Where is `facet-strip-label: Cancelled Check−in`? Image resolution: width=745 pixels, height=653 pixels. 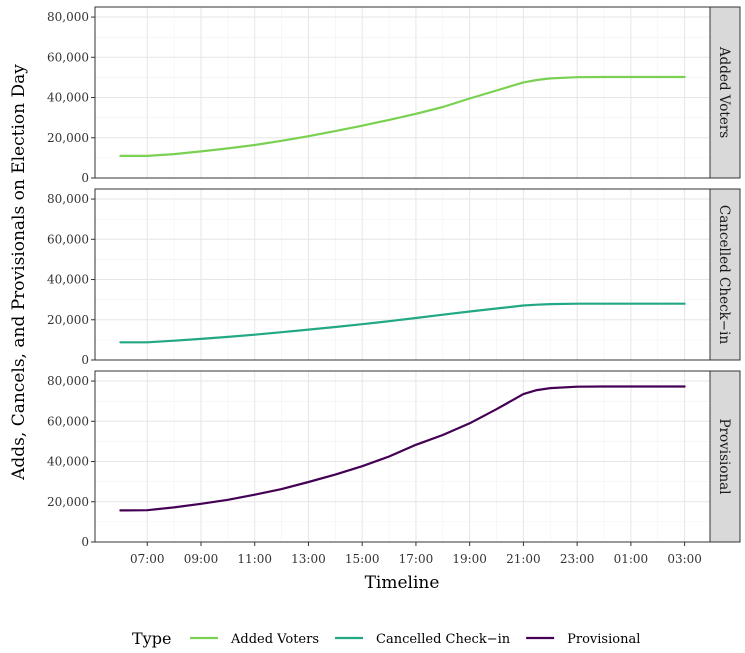
facet-strip-label: Cancelled Check−in is located at coordinates (724, 275).